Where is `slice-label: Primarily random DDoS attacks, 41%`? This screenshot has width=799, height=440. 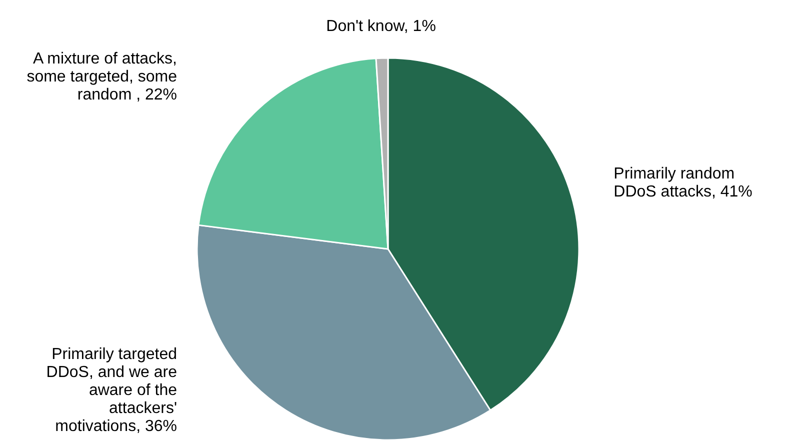
slice-label: Primarily random DDoS attacks, 41% is located at coordinates (683, 182).